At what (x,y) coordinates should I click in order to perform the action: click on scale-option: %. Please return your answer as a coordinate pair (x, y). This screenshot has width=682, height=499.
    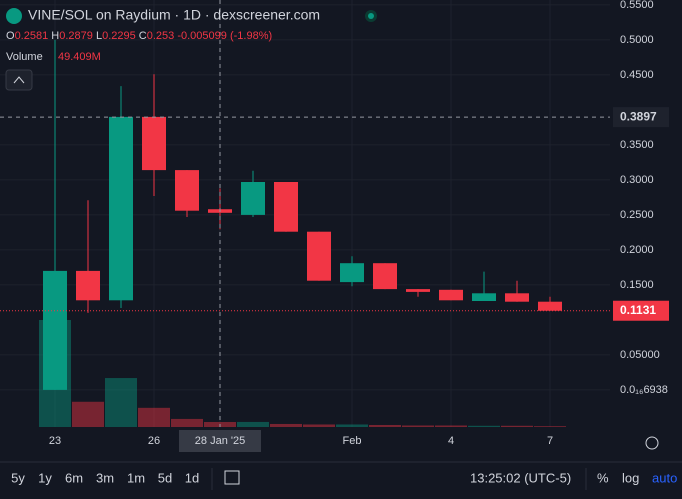
    Looking at the image, I should click on (603, 477).